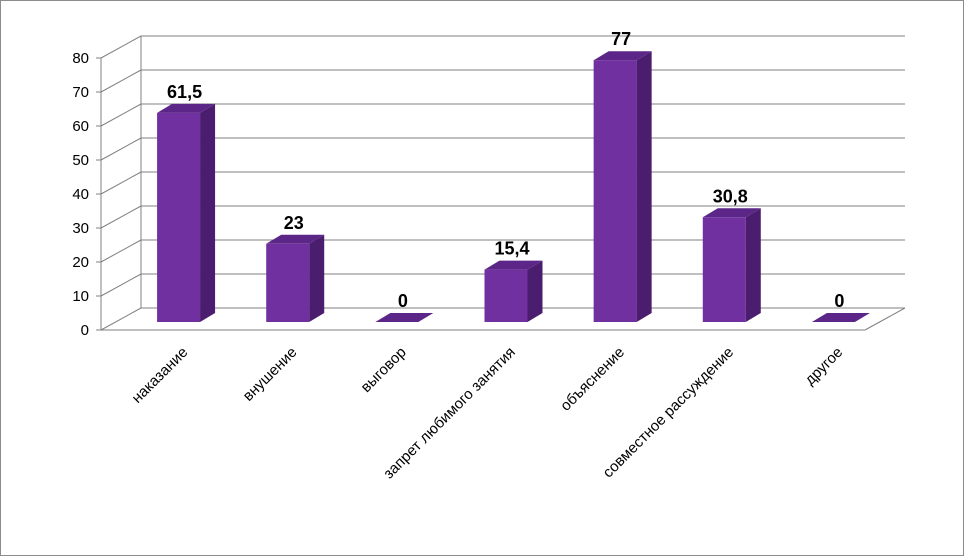 The width and height of the screenshot is (964, 557). What do you see at coordinates (80, 92) in the screenshot?
I see `y-tick-label: 70` at bounding box center [80, 92].